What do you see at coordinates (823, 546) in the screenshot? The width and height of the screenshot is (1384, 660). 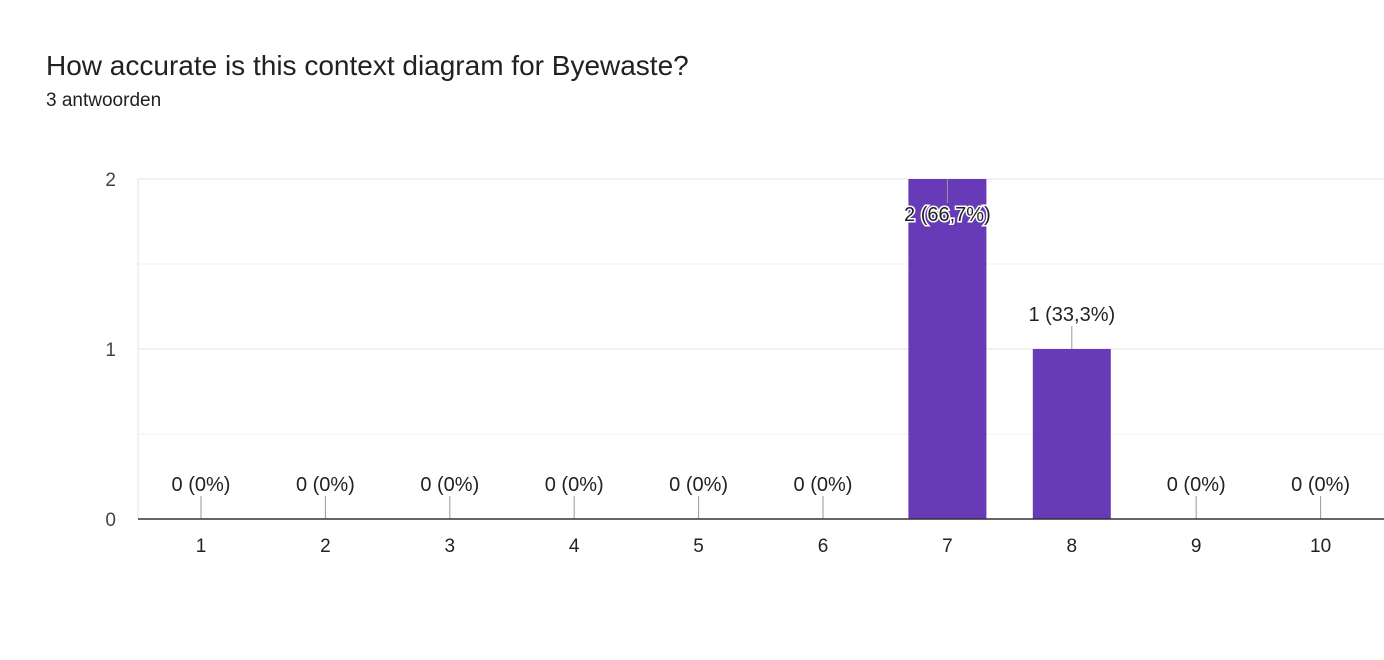 I see `x-tick-label: 6` at bounding box center [823, 546].